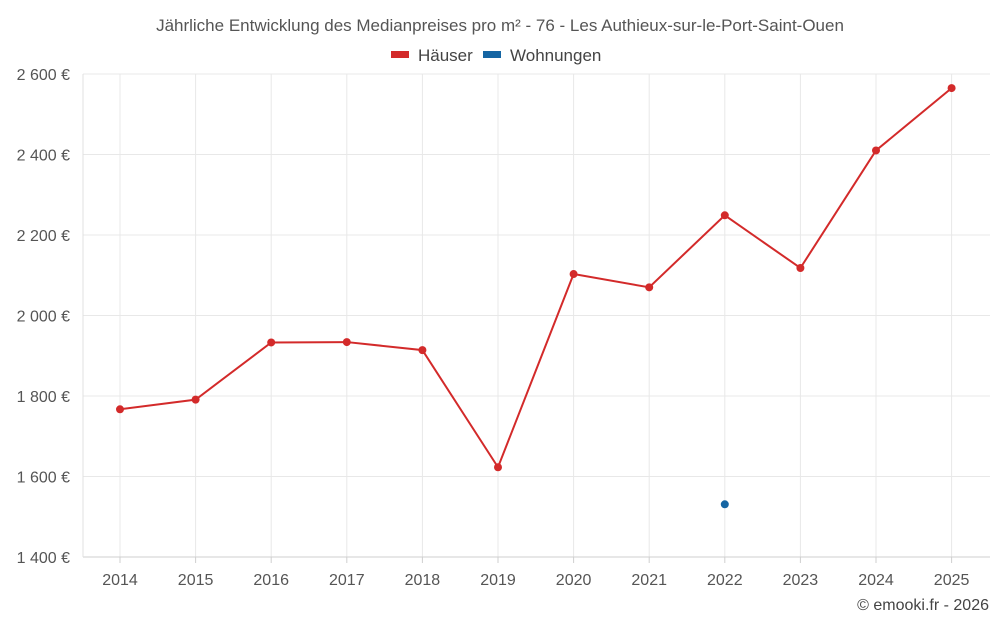 The image size is (1000, 625). I want to click on x-tick-label: 2020, so click(574, 580).